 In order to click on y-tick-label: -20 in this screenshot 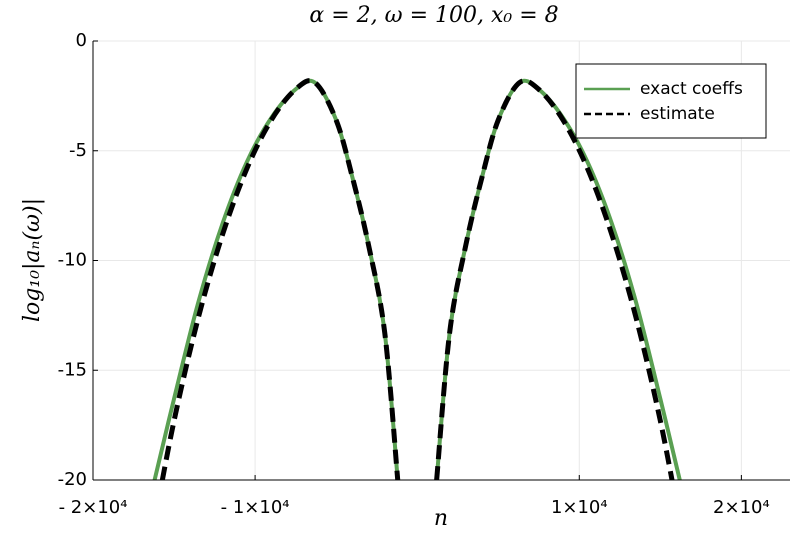, I will do `click(72, 479)`.